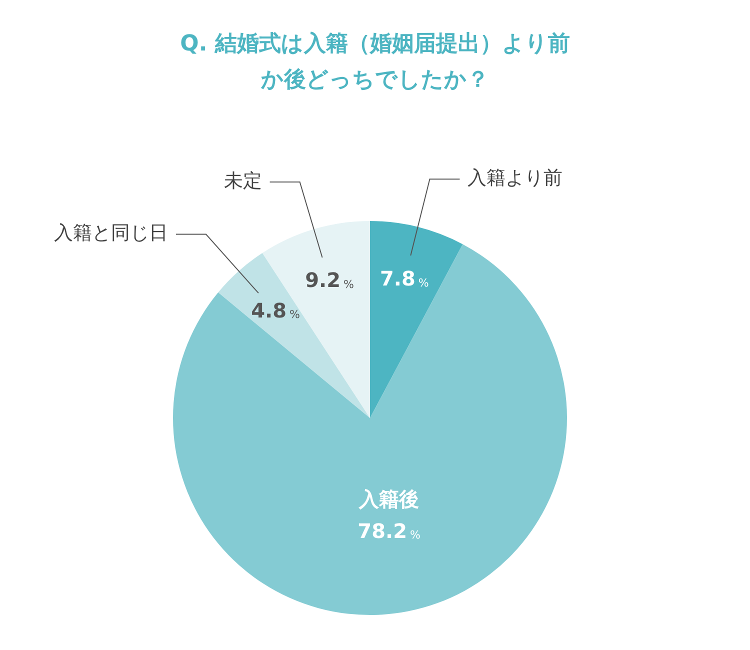 The image size is (750, 650). I want to click on chart-title: Q. 結婚式は入籍（婚姻届提出）より前か後どっちでしたか？, so click(375, 62).